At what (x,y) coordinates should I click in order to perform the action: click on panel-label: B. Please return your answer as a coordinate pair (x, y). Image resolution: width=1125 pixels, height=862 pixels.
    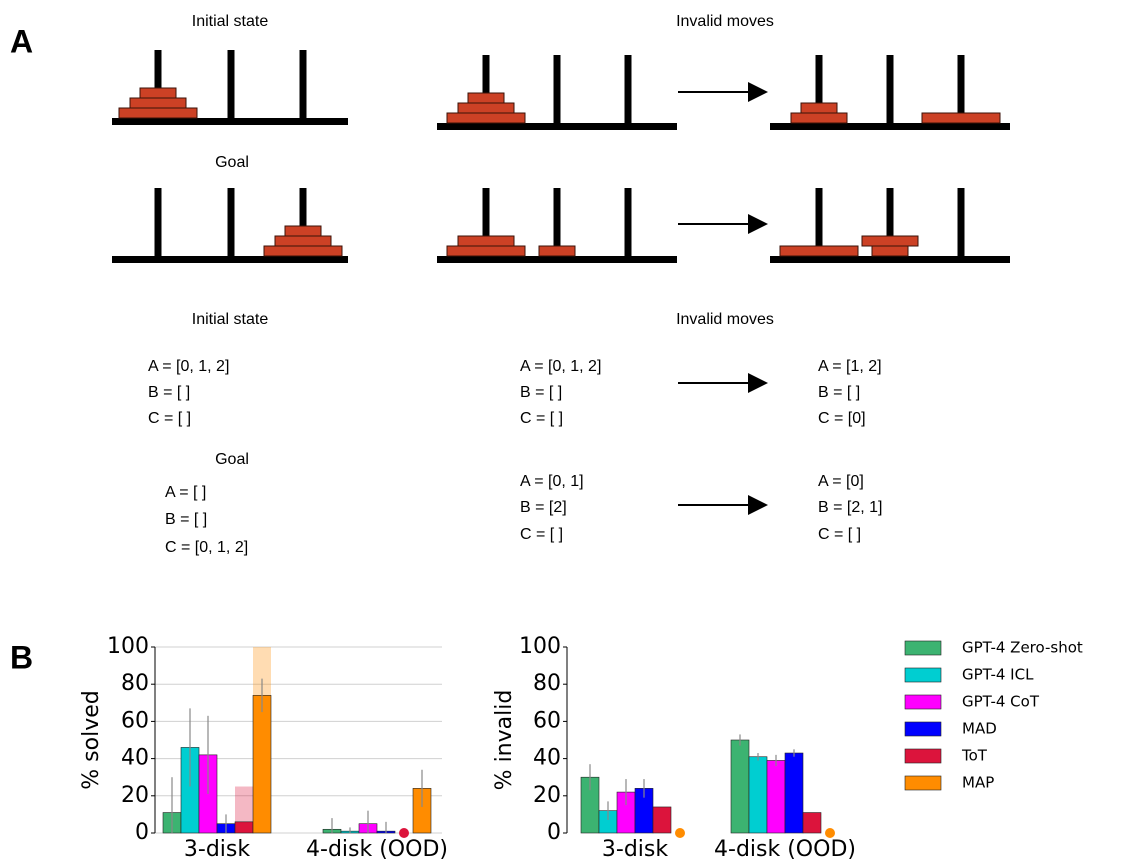
    Looking at the image, I should click on (21, 657).